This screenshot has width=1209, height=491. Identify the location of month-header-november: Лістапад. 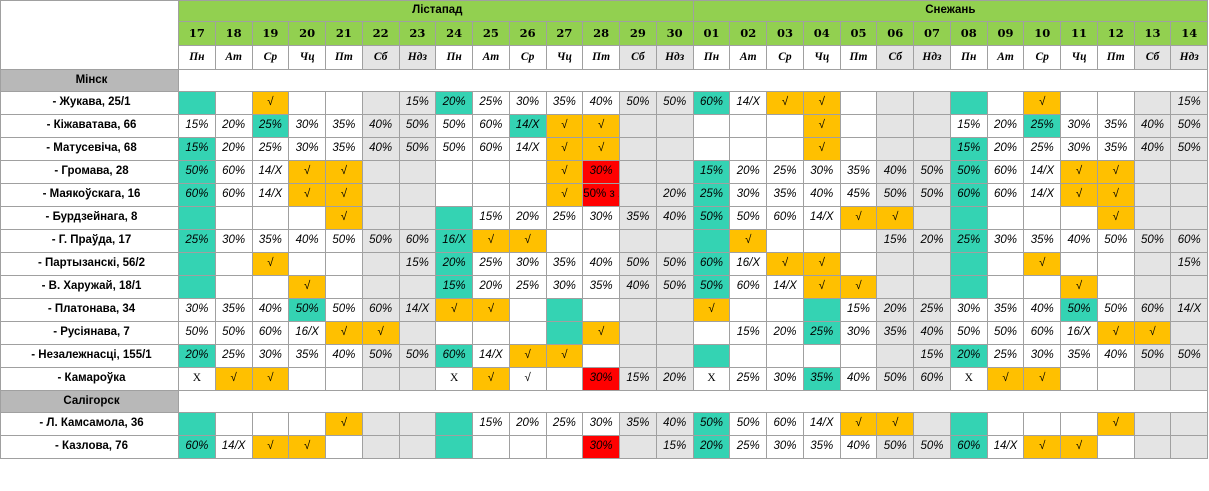
(436, 11).